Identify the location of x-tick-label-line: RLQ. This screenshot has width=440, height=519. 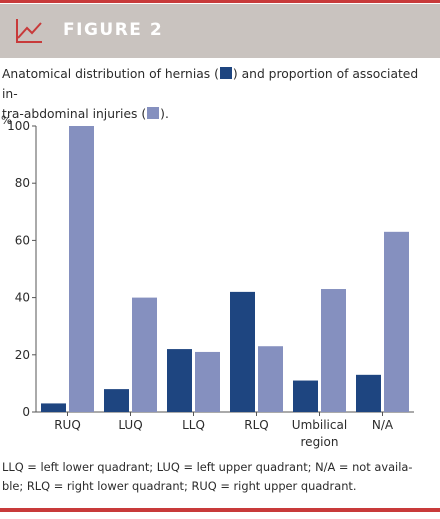
(256, 425).